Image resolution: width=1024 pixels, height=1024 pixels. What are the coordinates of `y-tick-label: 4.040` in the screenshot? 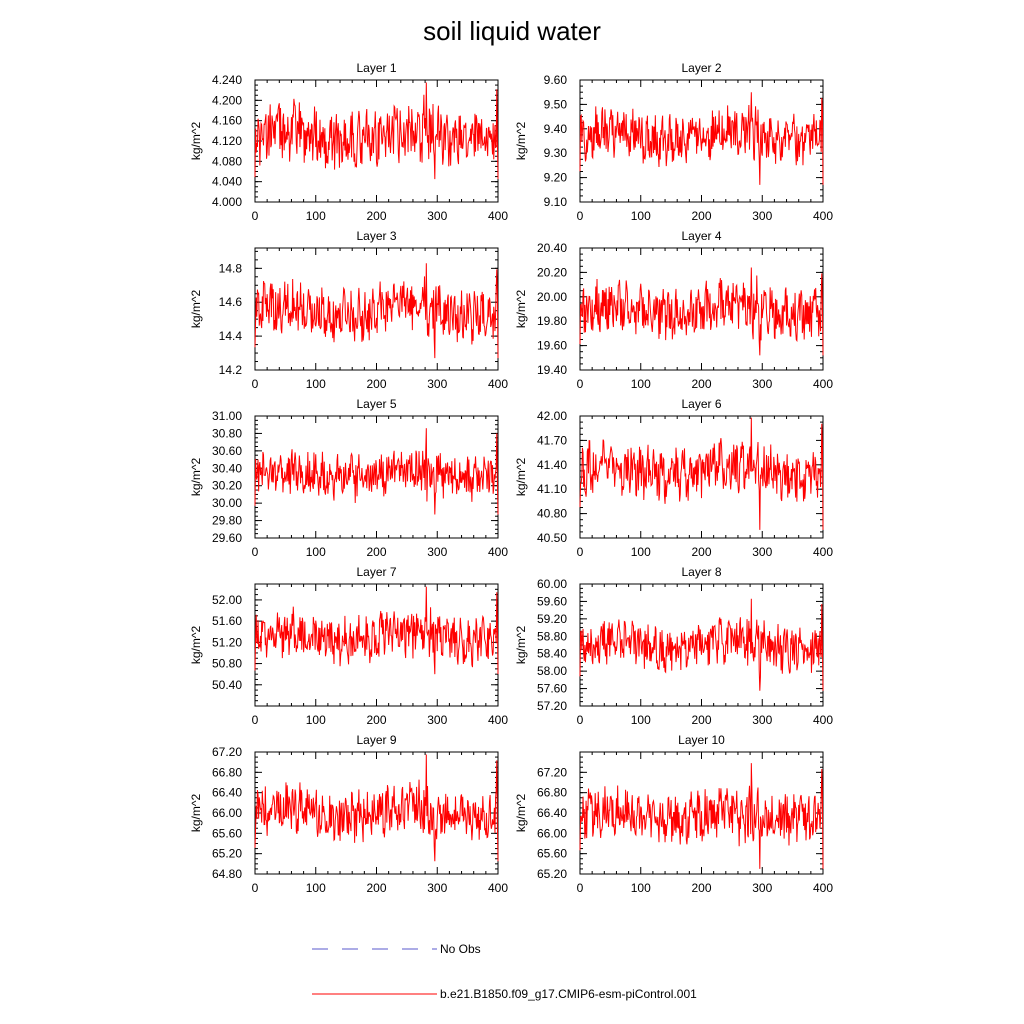 It's located at (227, 182).